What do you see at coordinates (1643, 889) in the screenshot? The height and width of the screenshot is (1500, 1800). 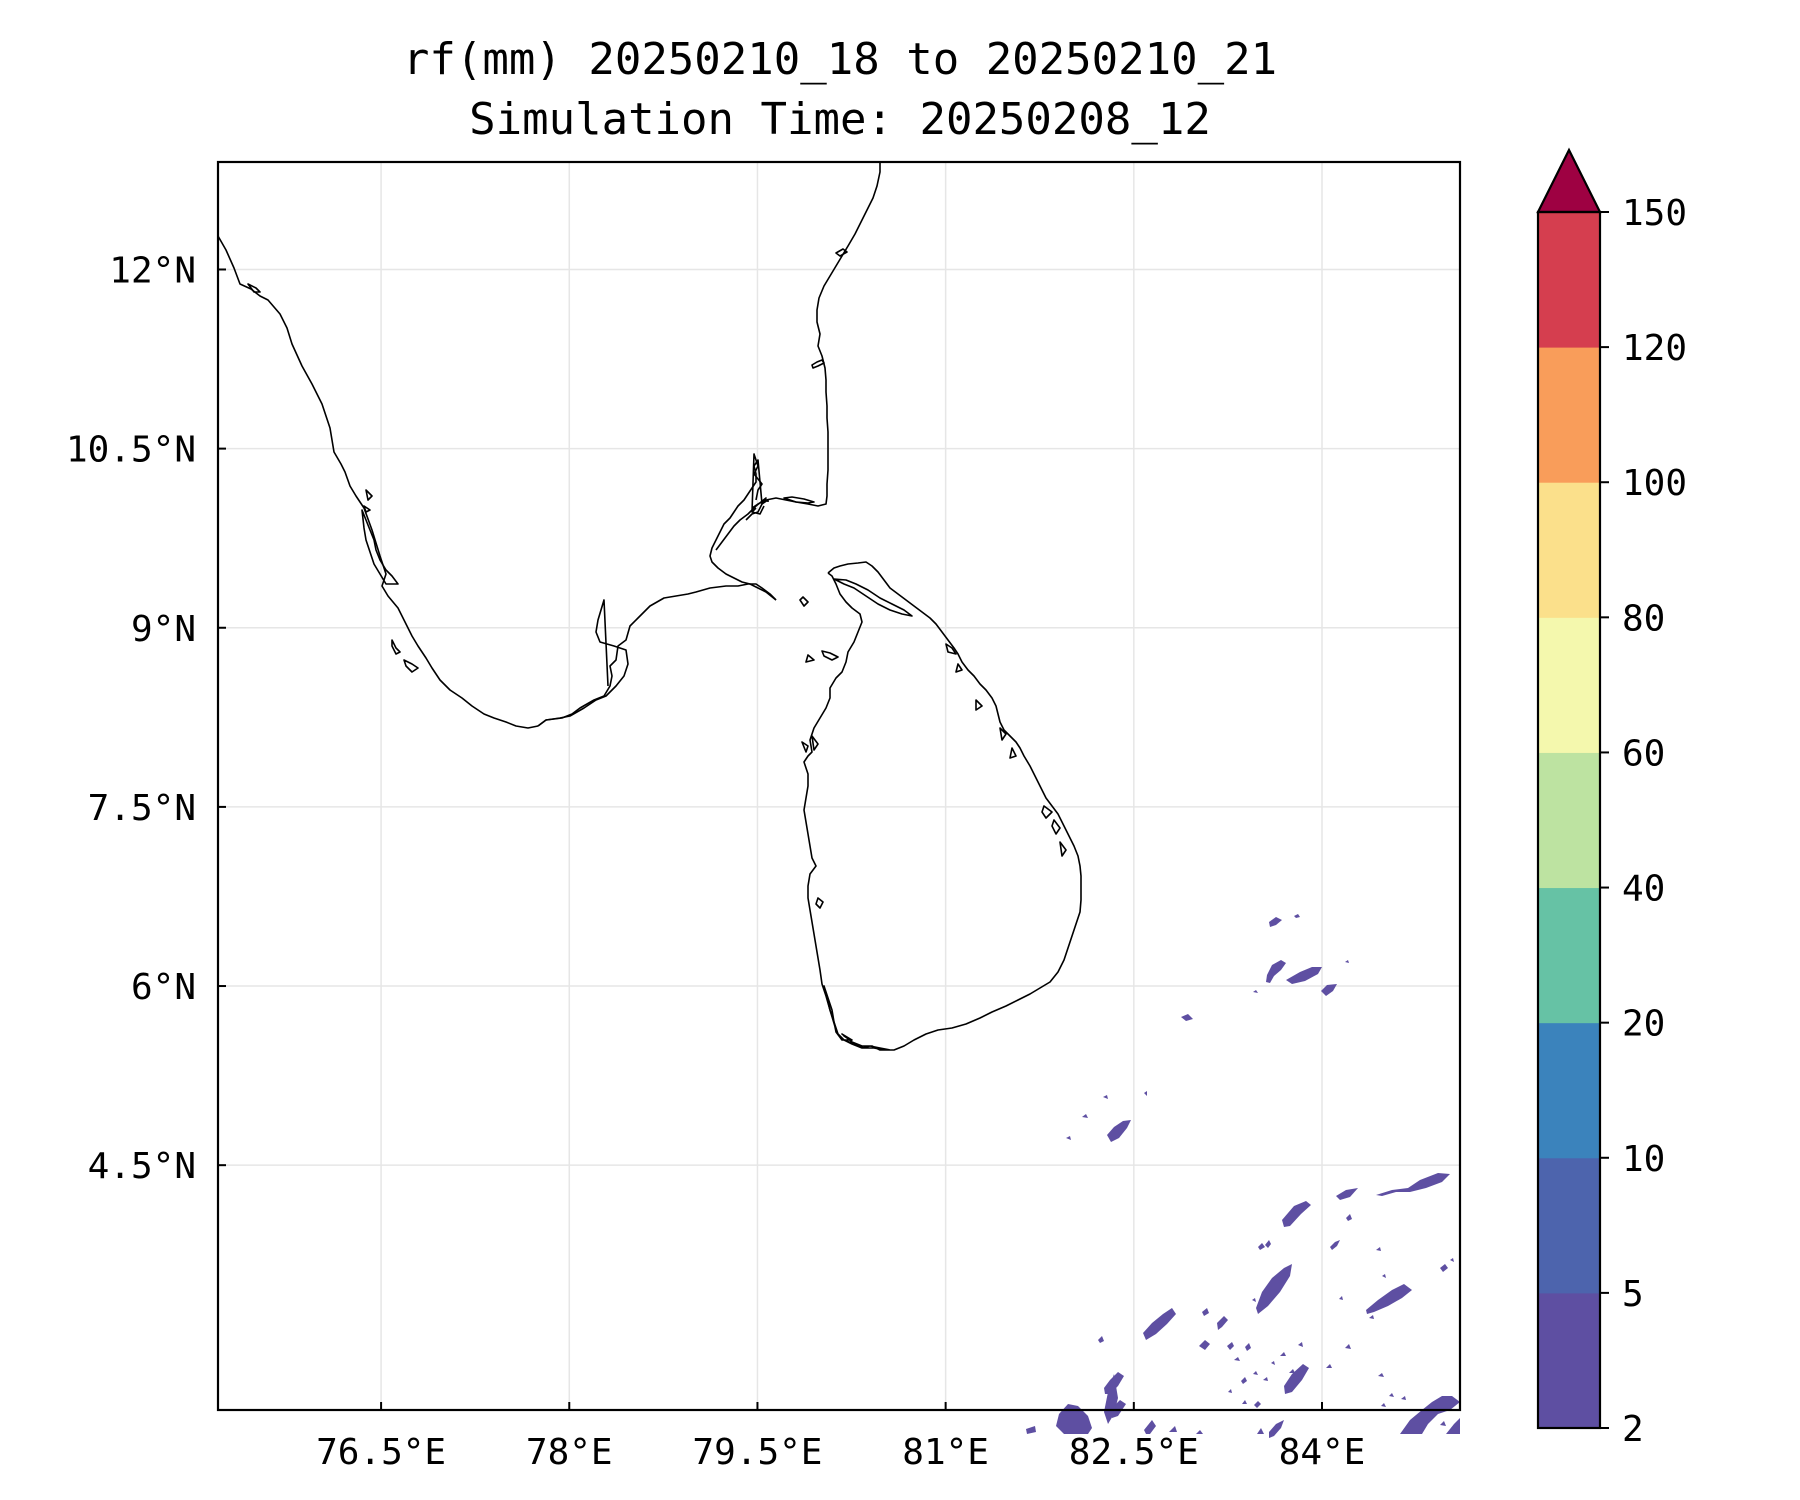 I see `colorbar-tick-label: 40` at bounding box center [1643, 889].